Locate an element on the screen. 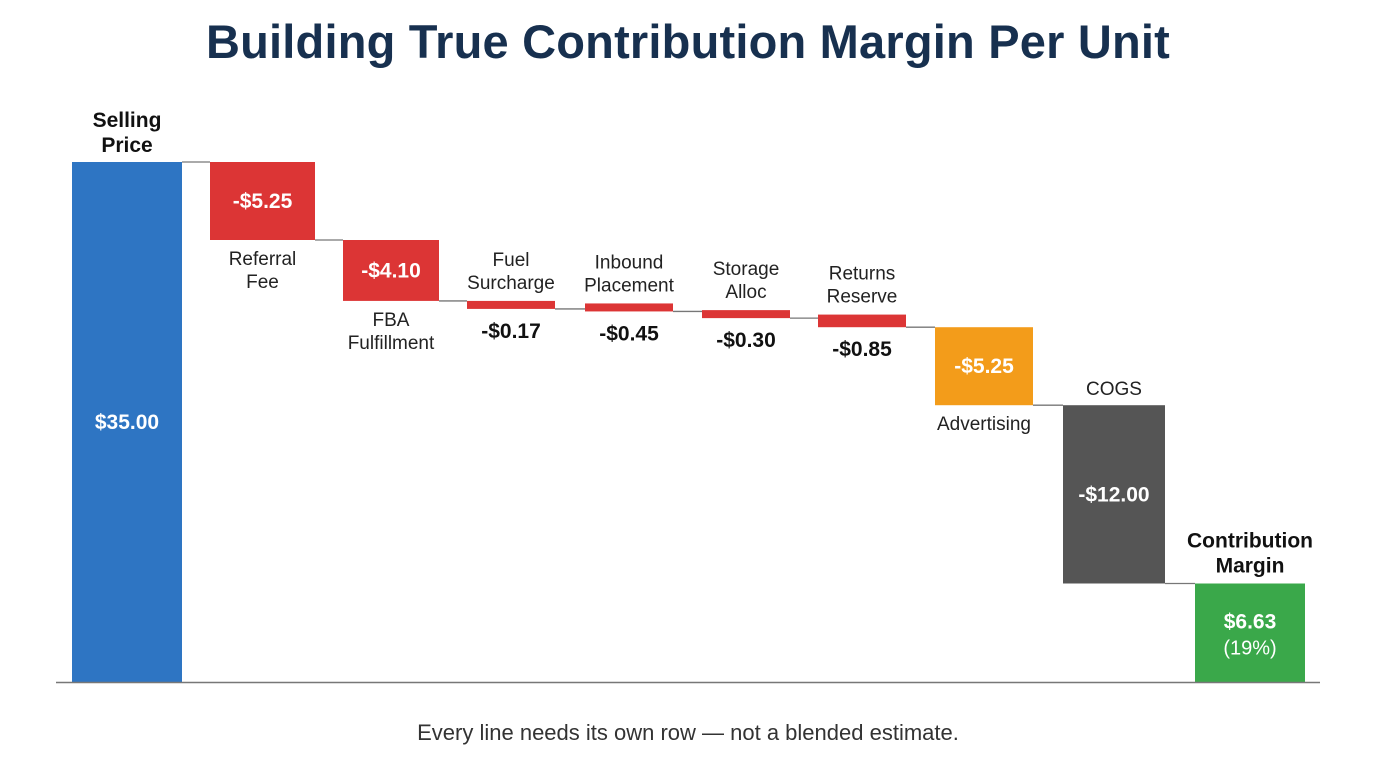 The image size is (1376, 768). bar-contribution-margin is located at coordinates (1250, 632).